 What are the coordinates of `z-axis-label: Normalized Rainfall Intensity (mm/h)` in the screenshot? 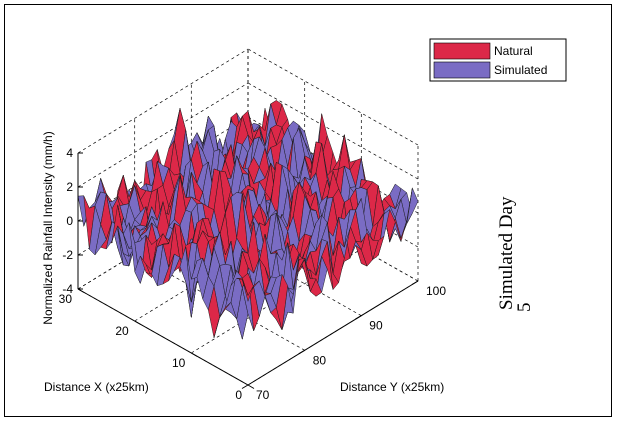 It's located at (48, 227).